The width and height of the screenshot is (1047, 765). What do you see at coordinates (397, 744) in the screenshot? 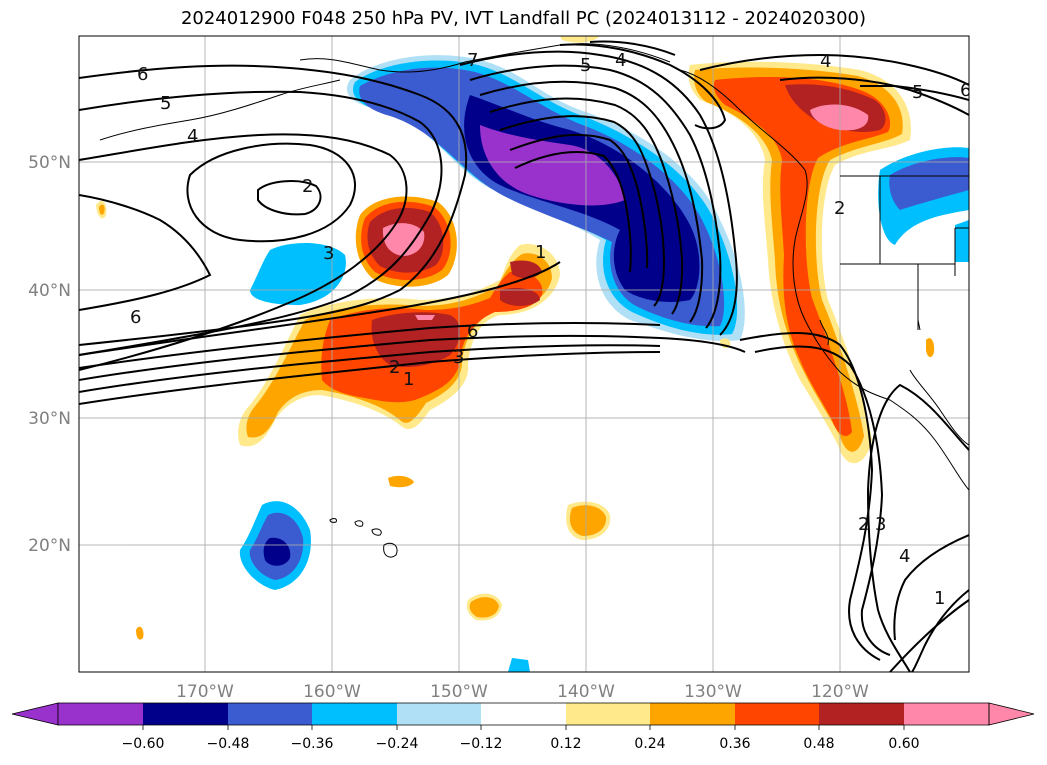
I see `colorbar-tick-label: −0.24` at bounding box center [397, 744].